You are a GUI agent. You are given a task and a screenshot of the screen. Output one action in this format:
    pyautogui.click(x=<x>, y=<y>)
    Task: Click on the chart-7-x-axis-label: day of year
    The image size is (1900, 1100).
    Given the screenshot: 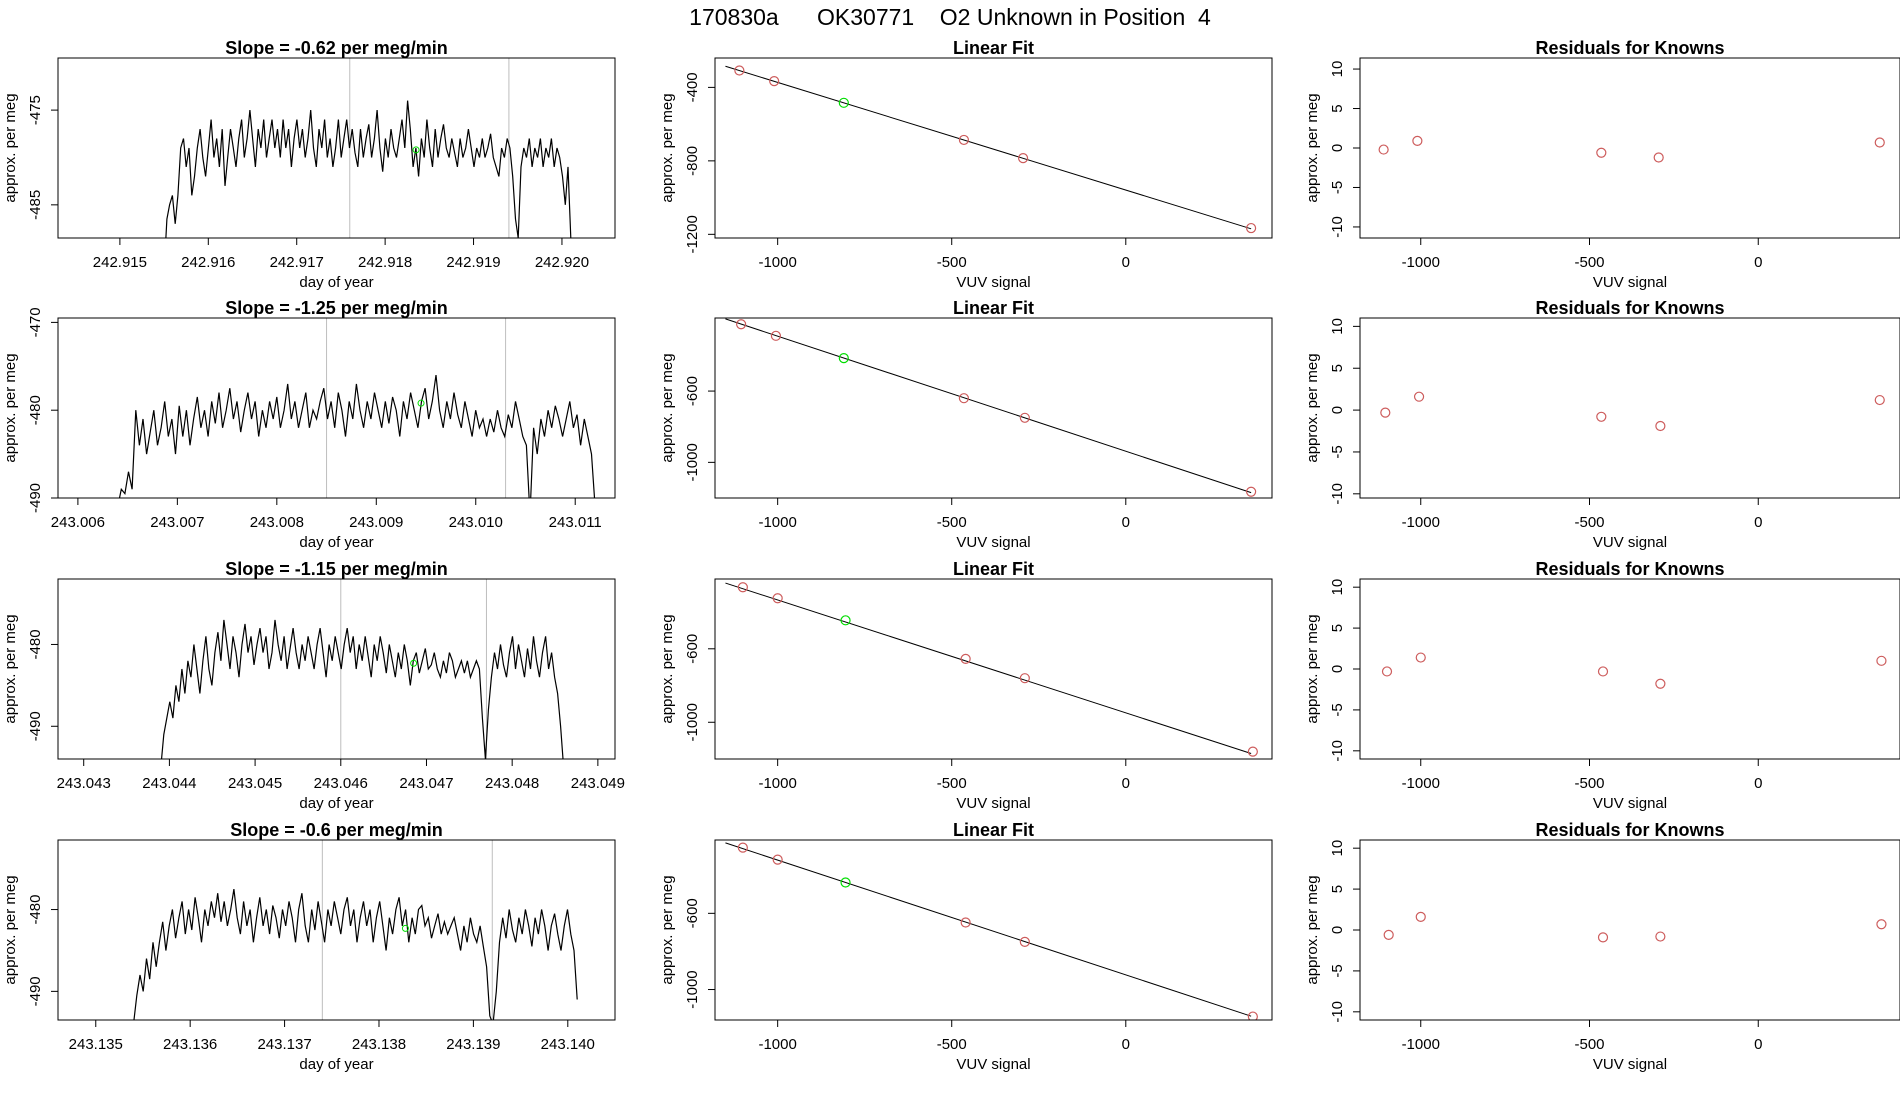 What is the action you would take?
    pyautogui.click(x=336, y=803)
    